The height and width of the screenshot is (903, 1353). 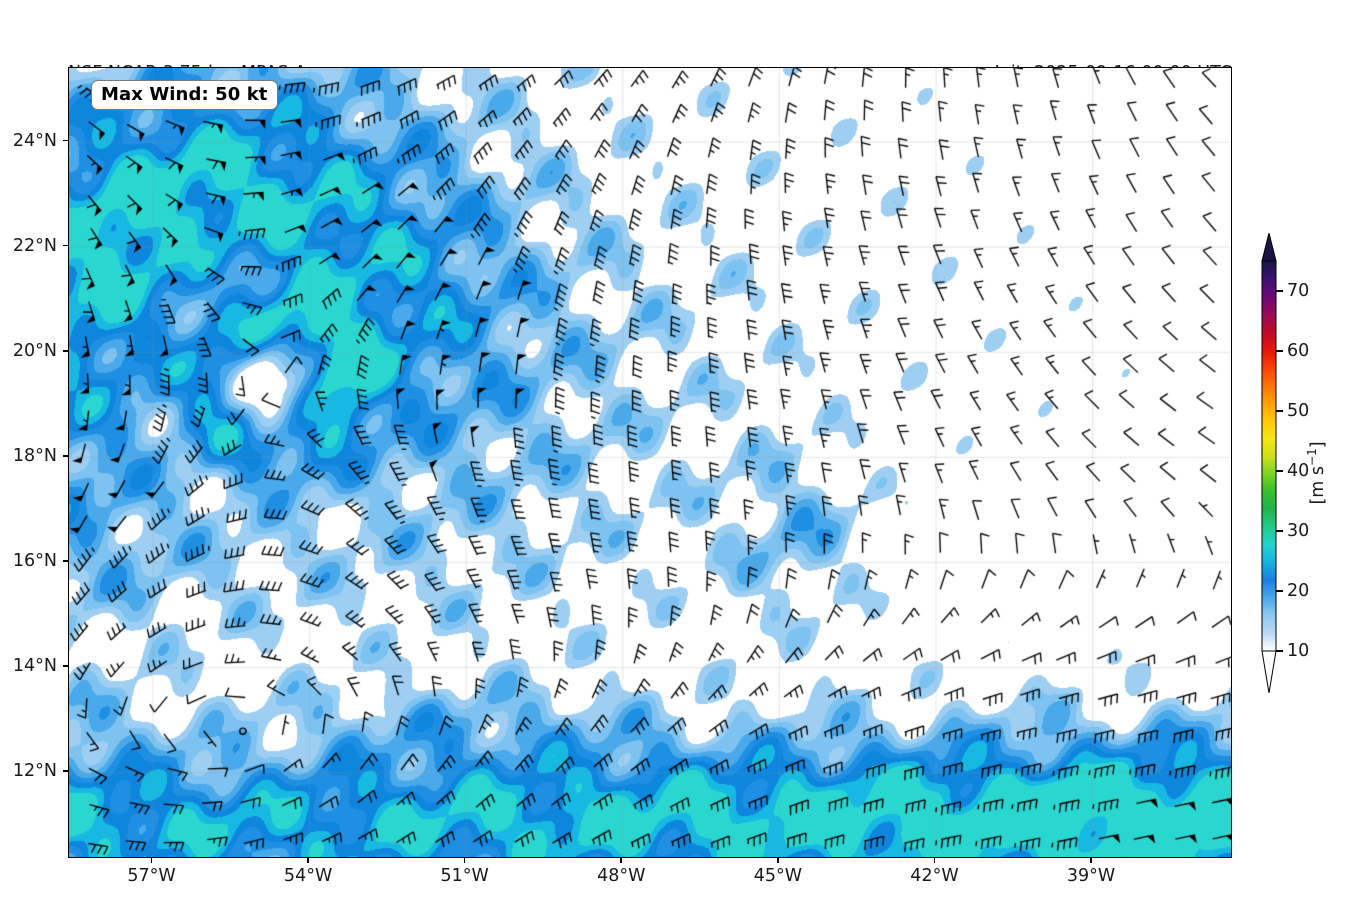 What do you see at coordinates (1091, 876) in the screenshot?
I see `x-tick-label-39°W: 39°W` at bounding box center [1091, 876].